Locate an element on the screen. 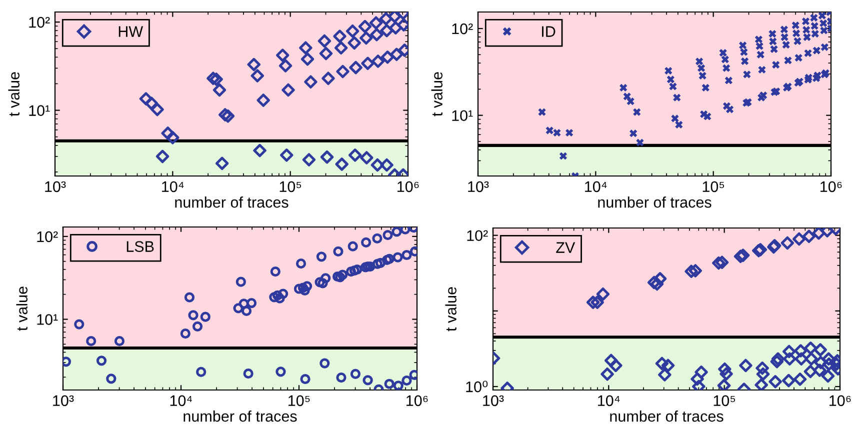 The image size is (853, 436). legend-label: LSB is located at coordinates (140, 246).